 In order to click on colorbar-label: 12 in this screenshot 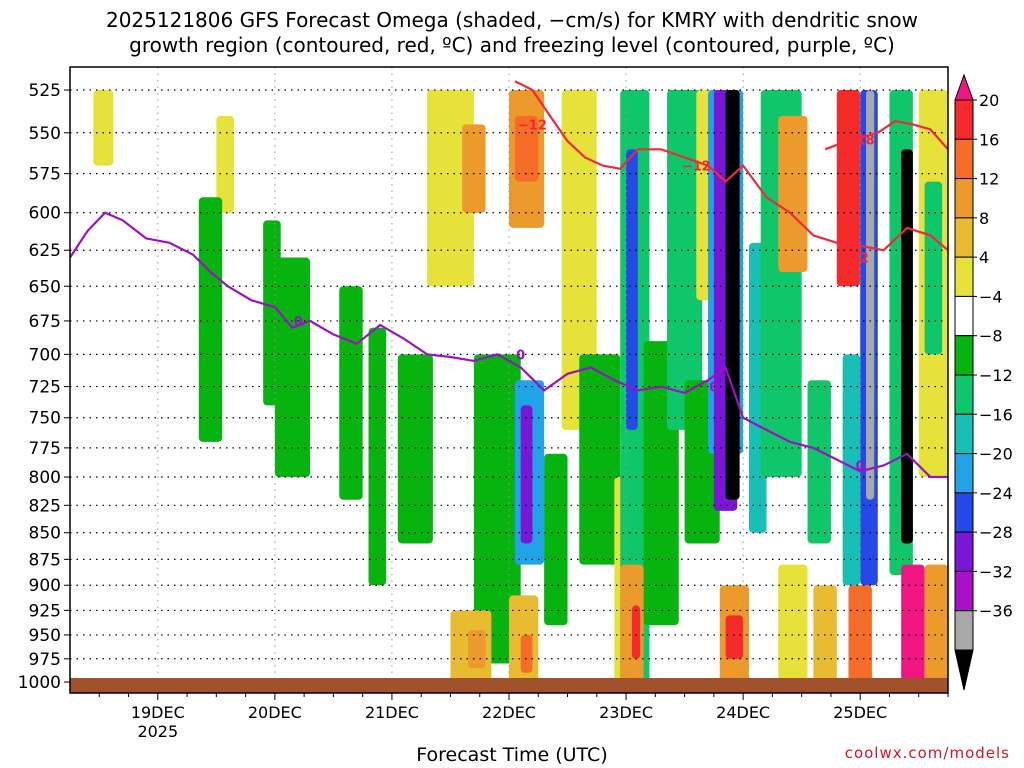, I will do `click(989, 179)`.